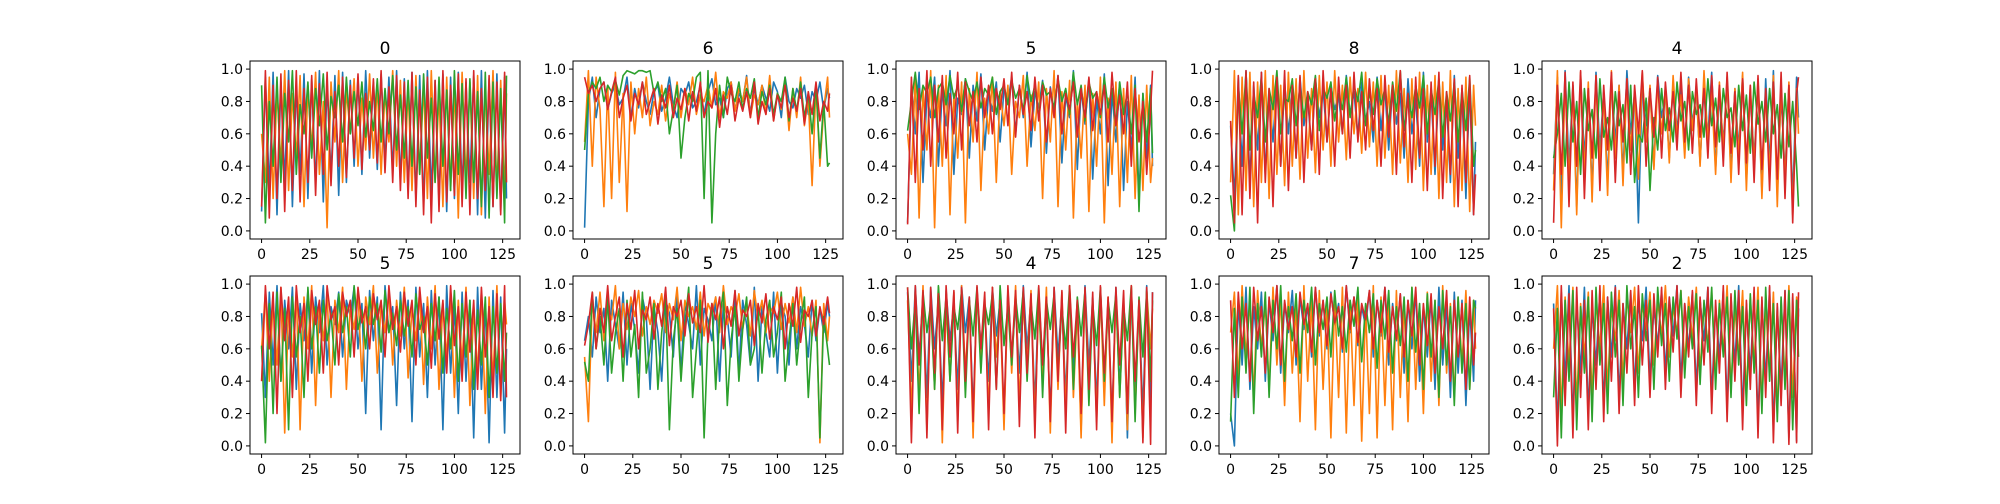 This screenshot has height=504, width=2000. What do you see at coordinates (1677, 264) in the screenshot?
I see `subplot-title: 2` at bounding box center [1677, 264].